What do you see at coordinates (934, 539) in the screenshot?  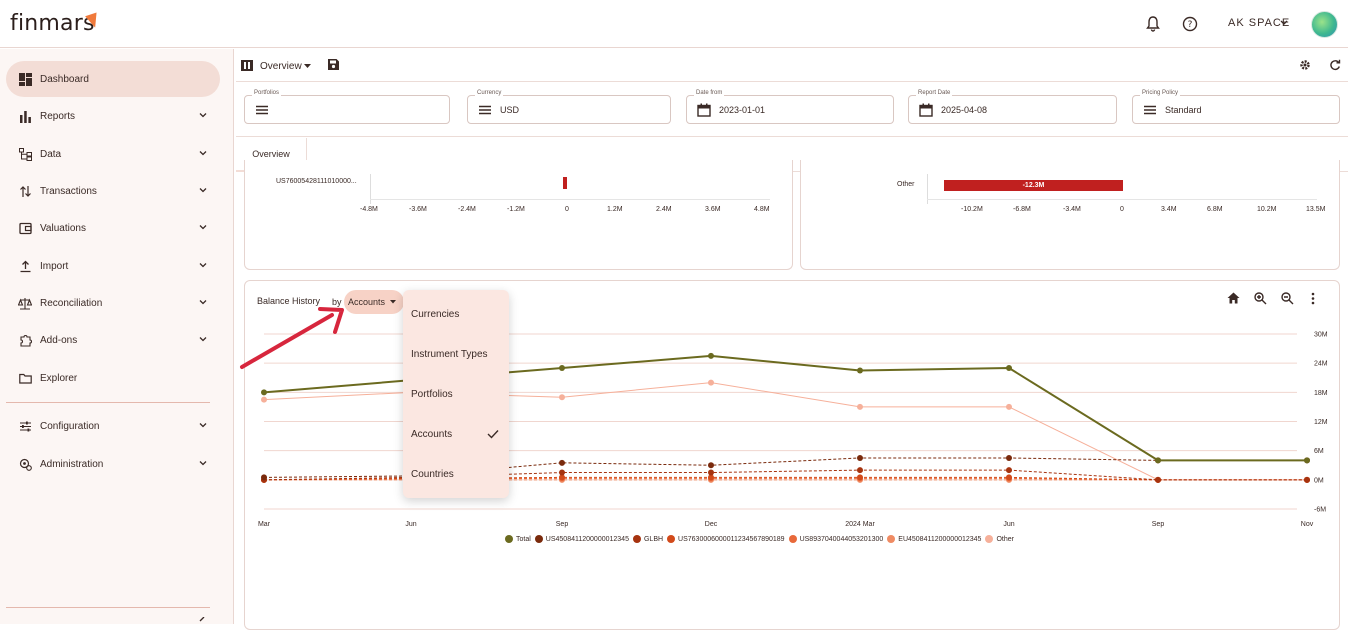 I see `legend-item: EU4508411200000012345` at bounding box center [934, 539].